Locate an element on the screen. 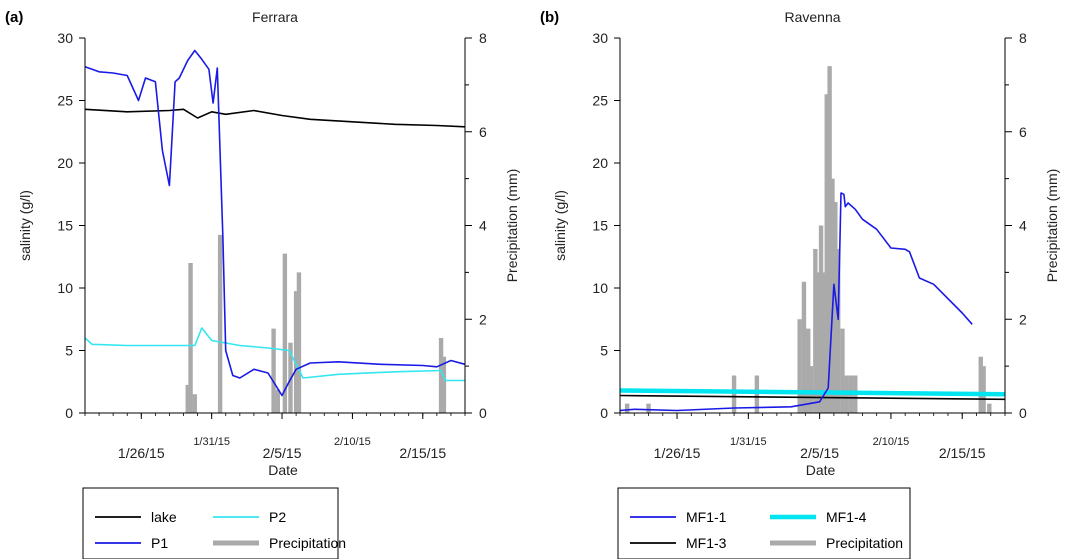 The image size is (1069, 559). legend-label: P2 is located at coordinates (277, 517).